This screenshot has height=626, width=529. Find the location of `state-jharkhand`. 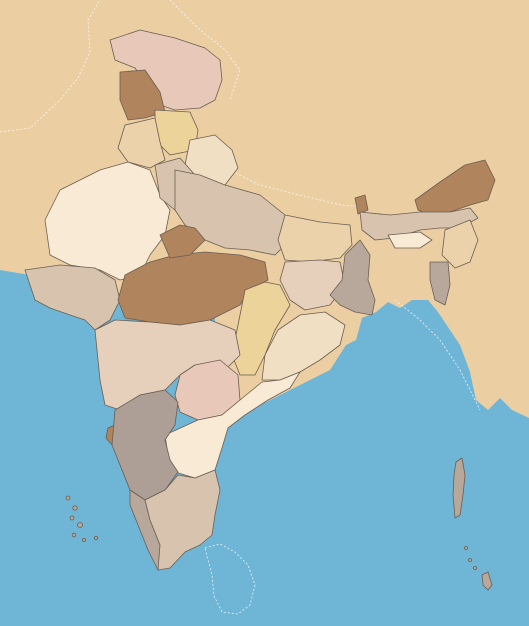

state-jharkhand is located at coordinates (312, 285).